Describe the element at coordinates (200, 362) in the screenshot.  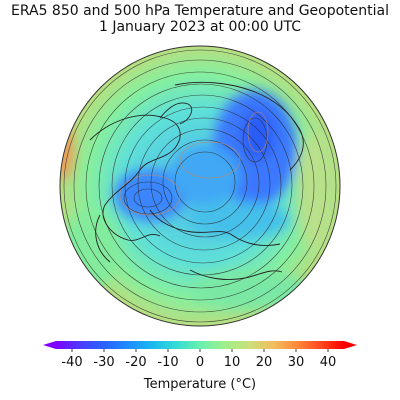
I see `colorbar-tick-label: 0` at that location.